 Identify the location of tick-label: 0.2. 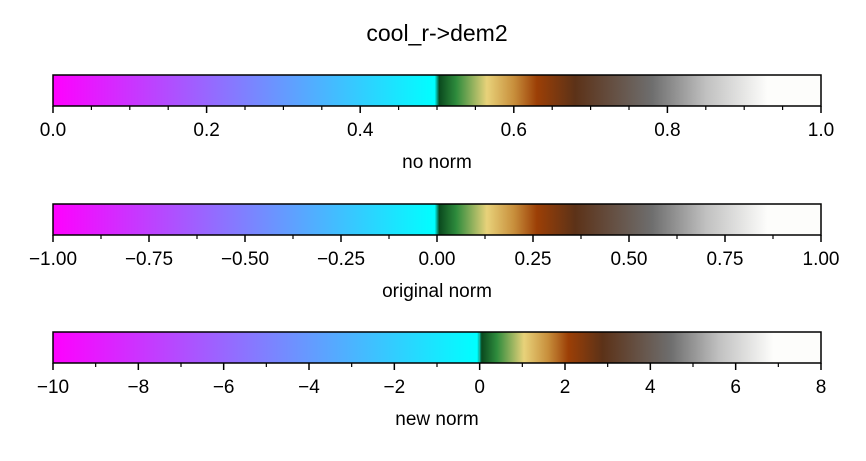
(206, 130).